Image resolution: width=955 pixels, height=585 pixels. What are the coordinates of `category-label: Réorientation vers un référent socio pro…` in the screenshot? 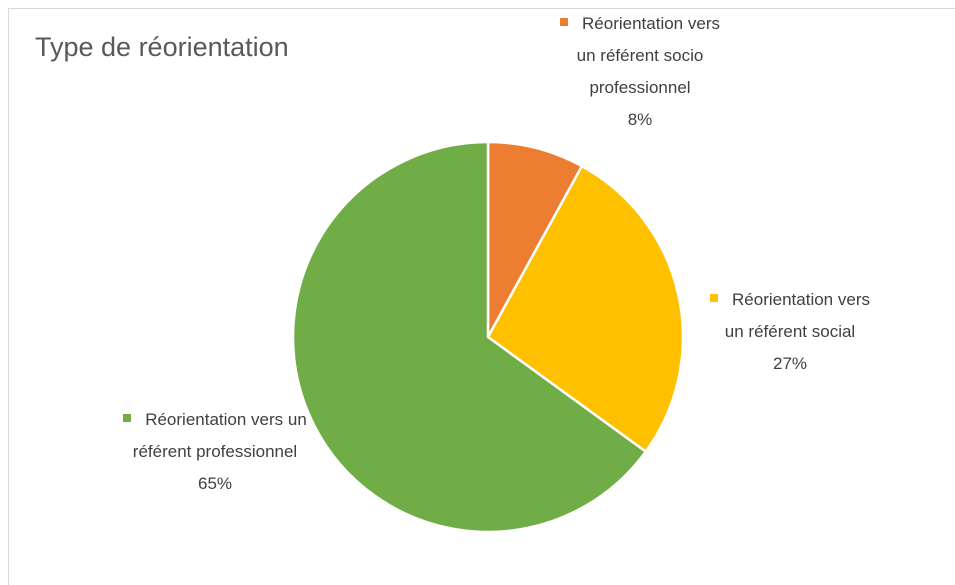 It's located at (648, 55).